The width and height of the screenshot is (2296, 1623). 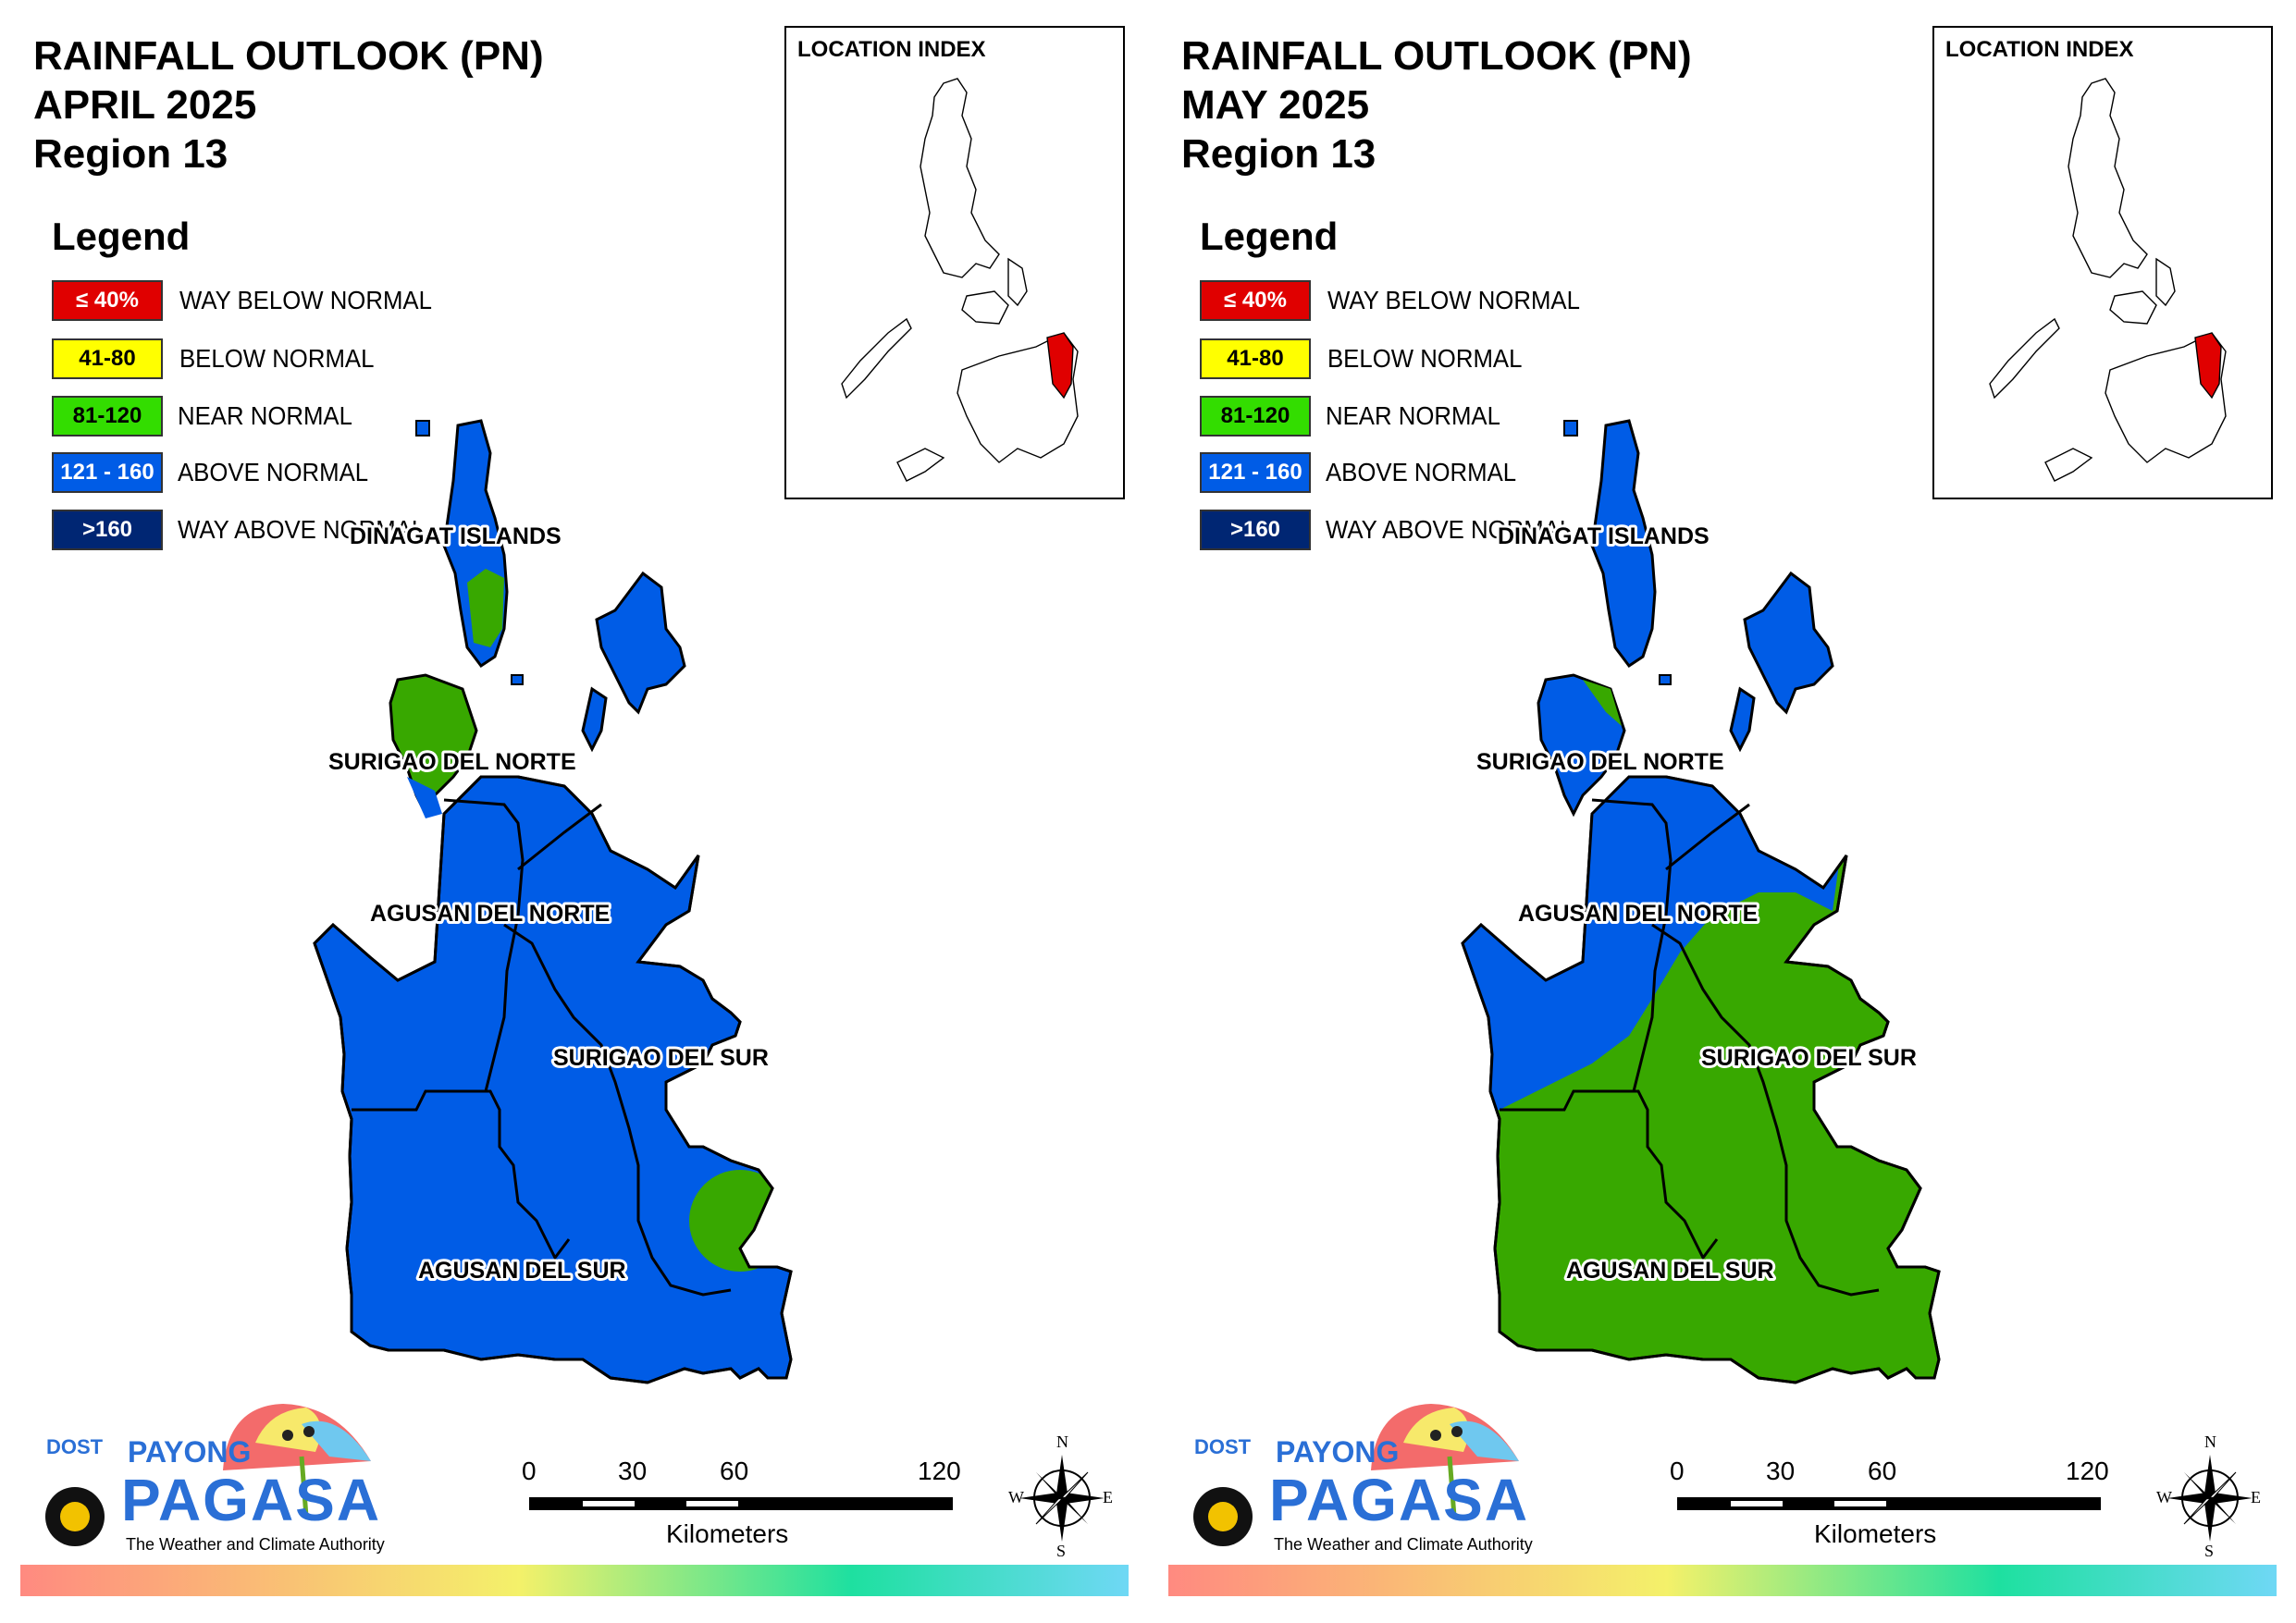 What do you see at coordinates (661, 1058) in the screenshot?
I see `label-surigao-del-sur: SURIGAO DEL SUR` at bounding box center [661, 1058].